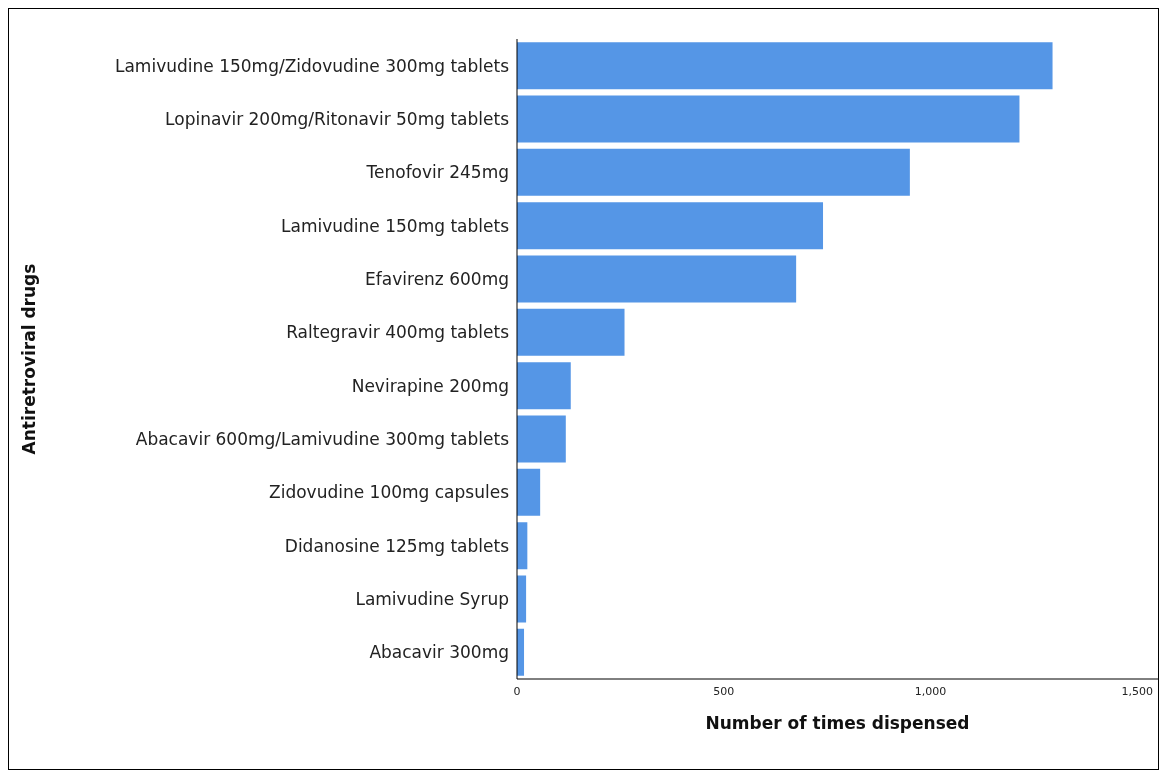  I want to click on y-tick-label: Lamivudine 150mg tablets, so click(395, 225).